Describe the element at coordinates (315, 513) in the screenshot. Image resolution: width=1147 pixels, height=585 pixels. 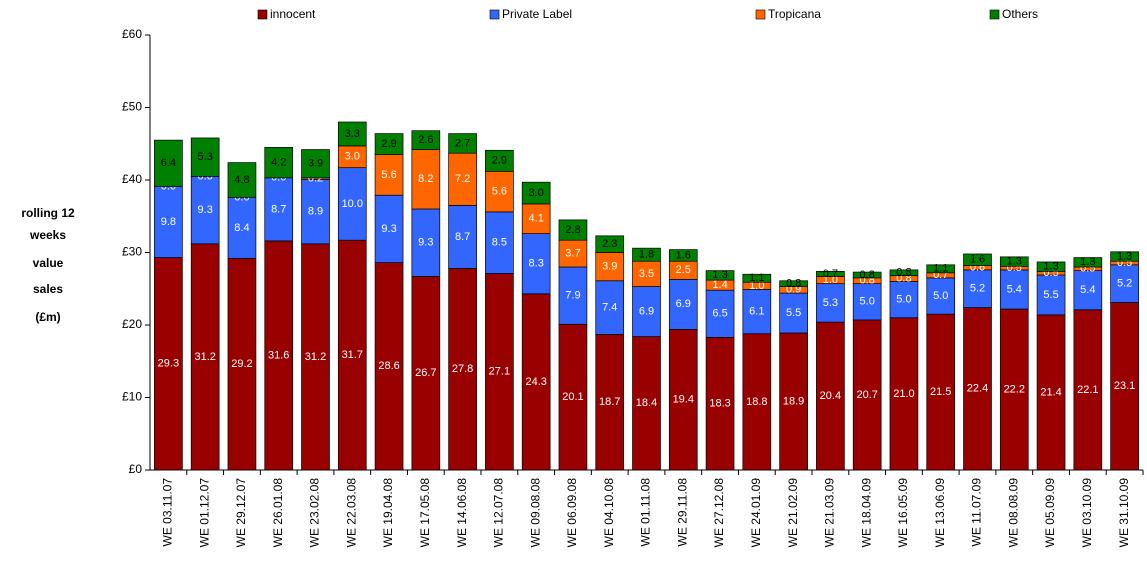
I see `x-tick-label: WE 23.02.08` at that location.